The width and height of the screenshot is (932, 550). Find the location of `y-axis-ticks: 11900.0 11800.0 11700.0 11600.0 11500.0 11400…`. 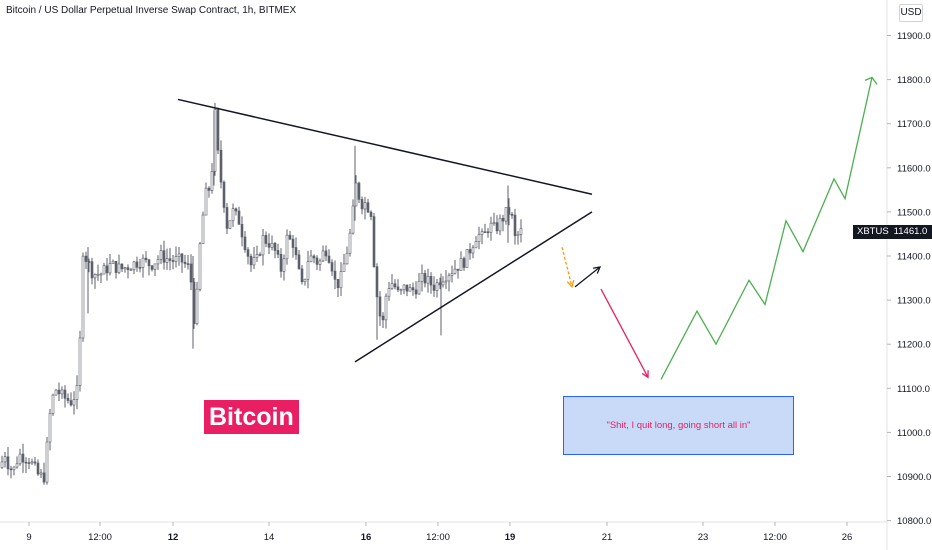

y-axis-ticks: 11900.0 11800.0 11700.0 11600.0 11500.0 11400… is located at coordinates (909, 279).